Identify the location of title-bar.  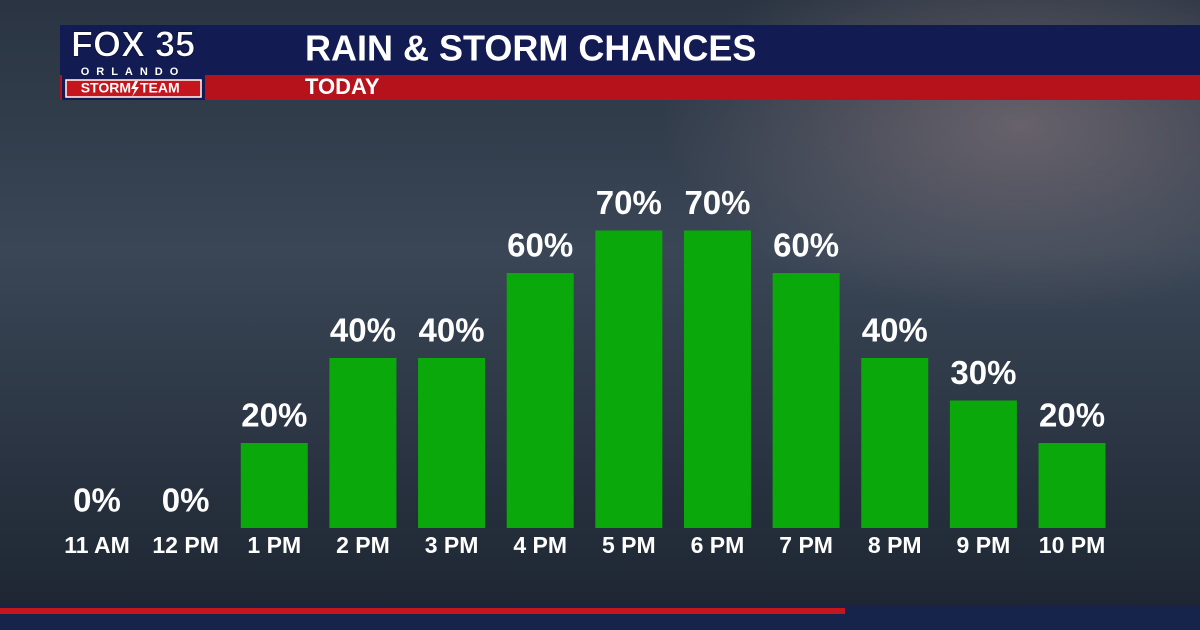
(630, 50).